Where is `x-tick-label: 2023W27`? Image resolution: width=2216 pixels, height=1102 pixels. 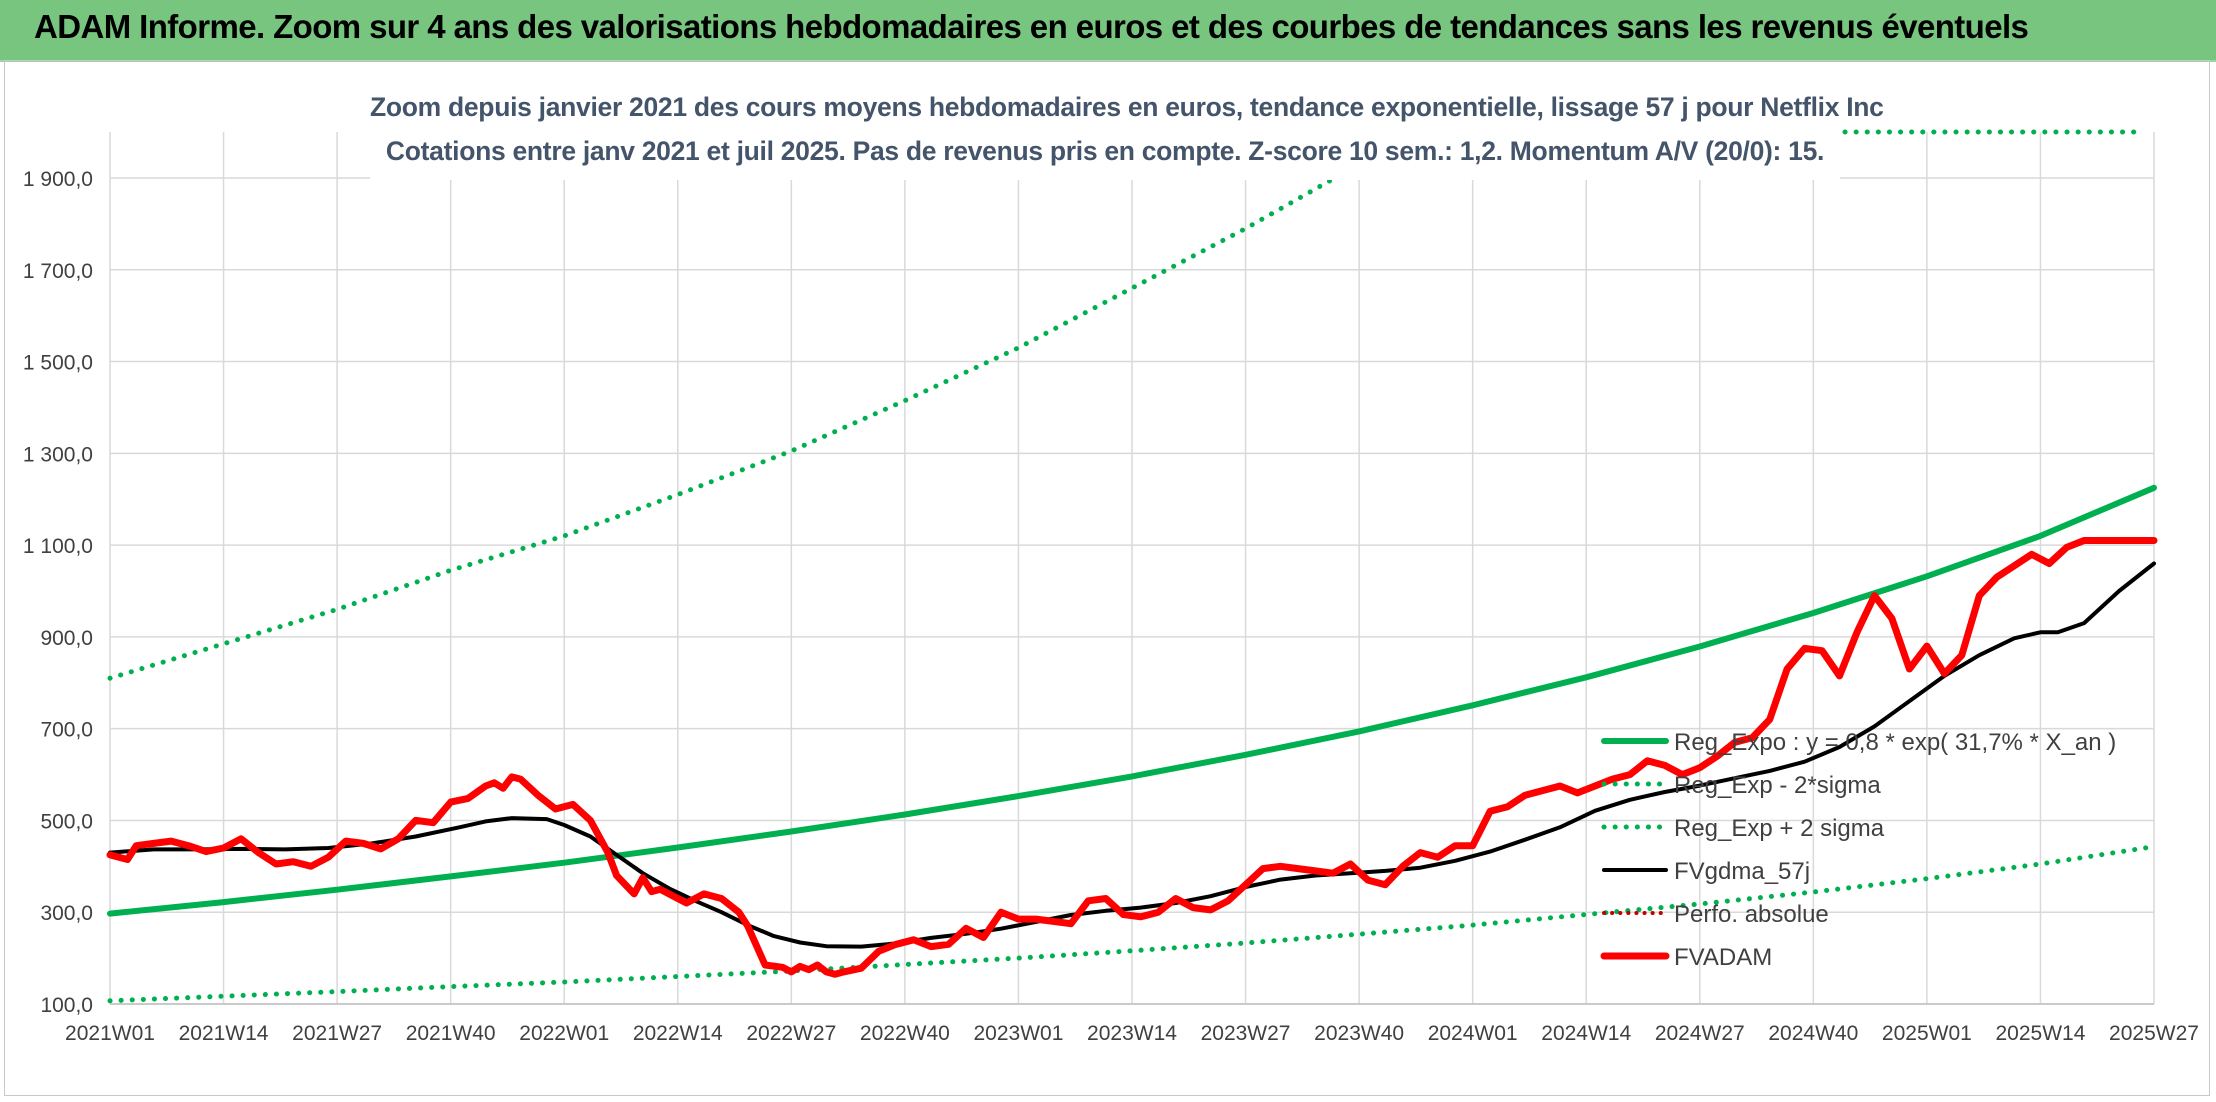
x-tick-label: 2023W27 is located at coordinates (1246, 1033).